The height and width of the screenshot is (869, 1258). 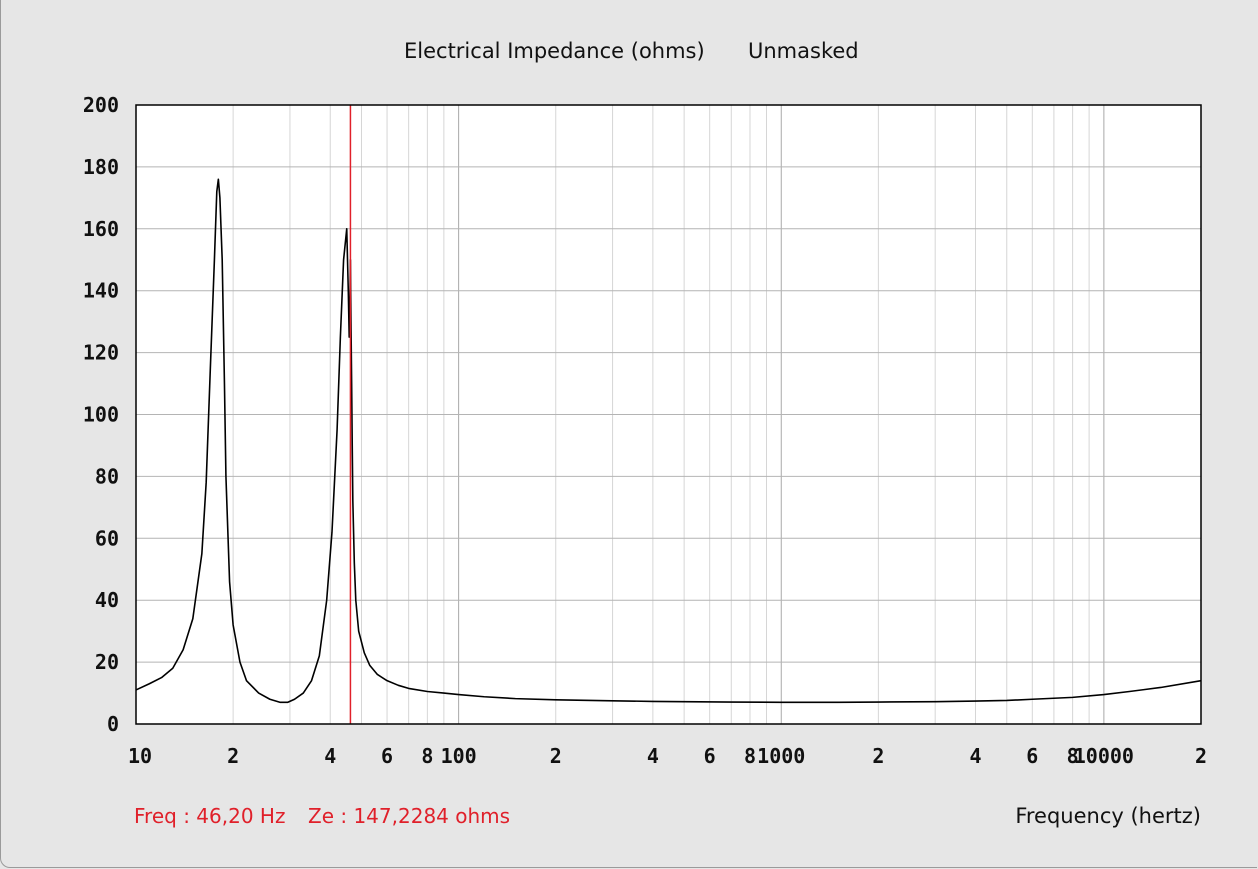 I want to click on chart-title: Electrical Impedance (ohms), so click(x=554, y=51).